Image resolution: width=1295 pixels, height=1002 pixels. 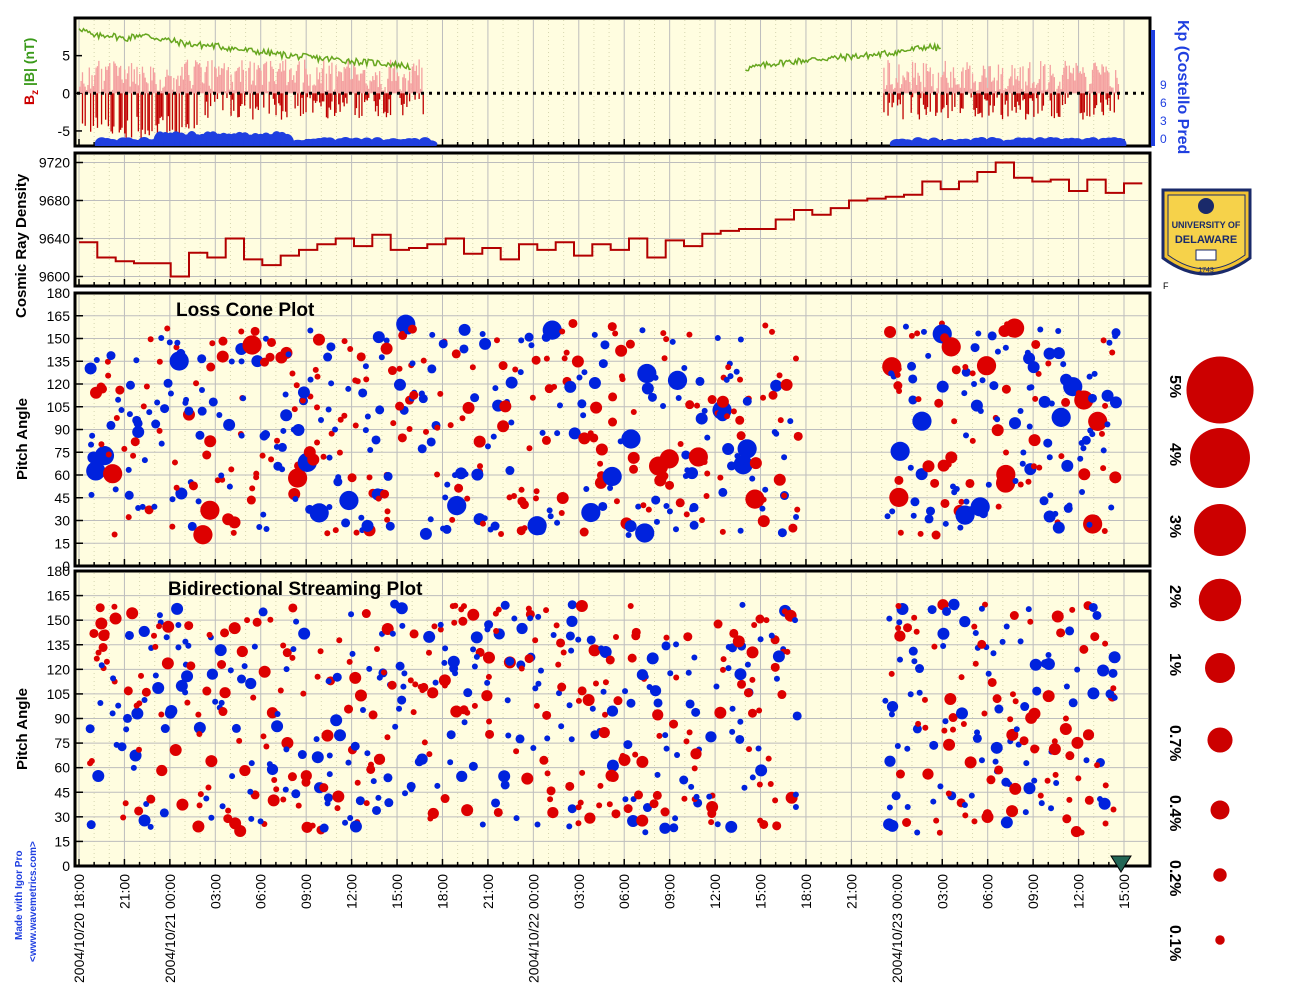 I want to click on pitch-tick-label: 15, so click(x=62, y=841).